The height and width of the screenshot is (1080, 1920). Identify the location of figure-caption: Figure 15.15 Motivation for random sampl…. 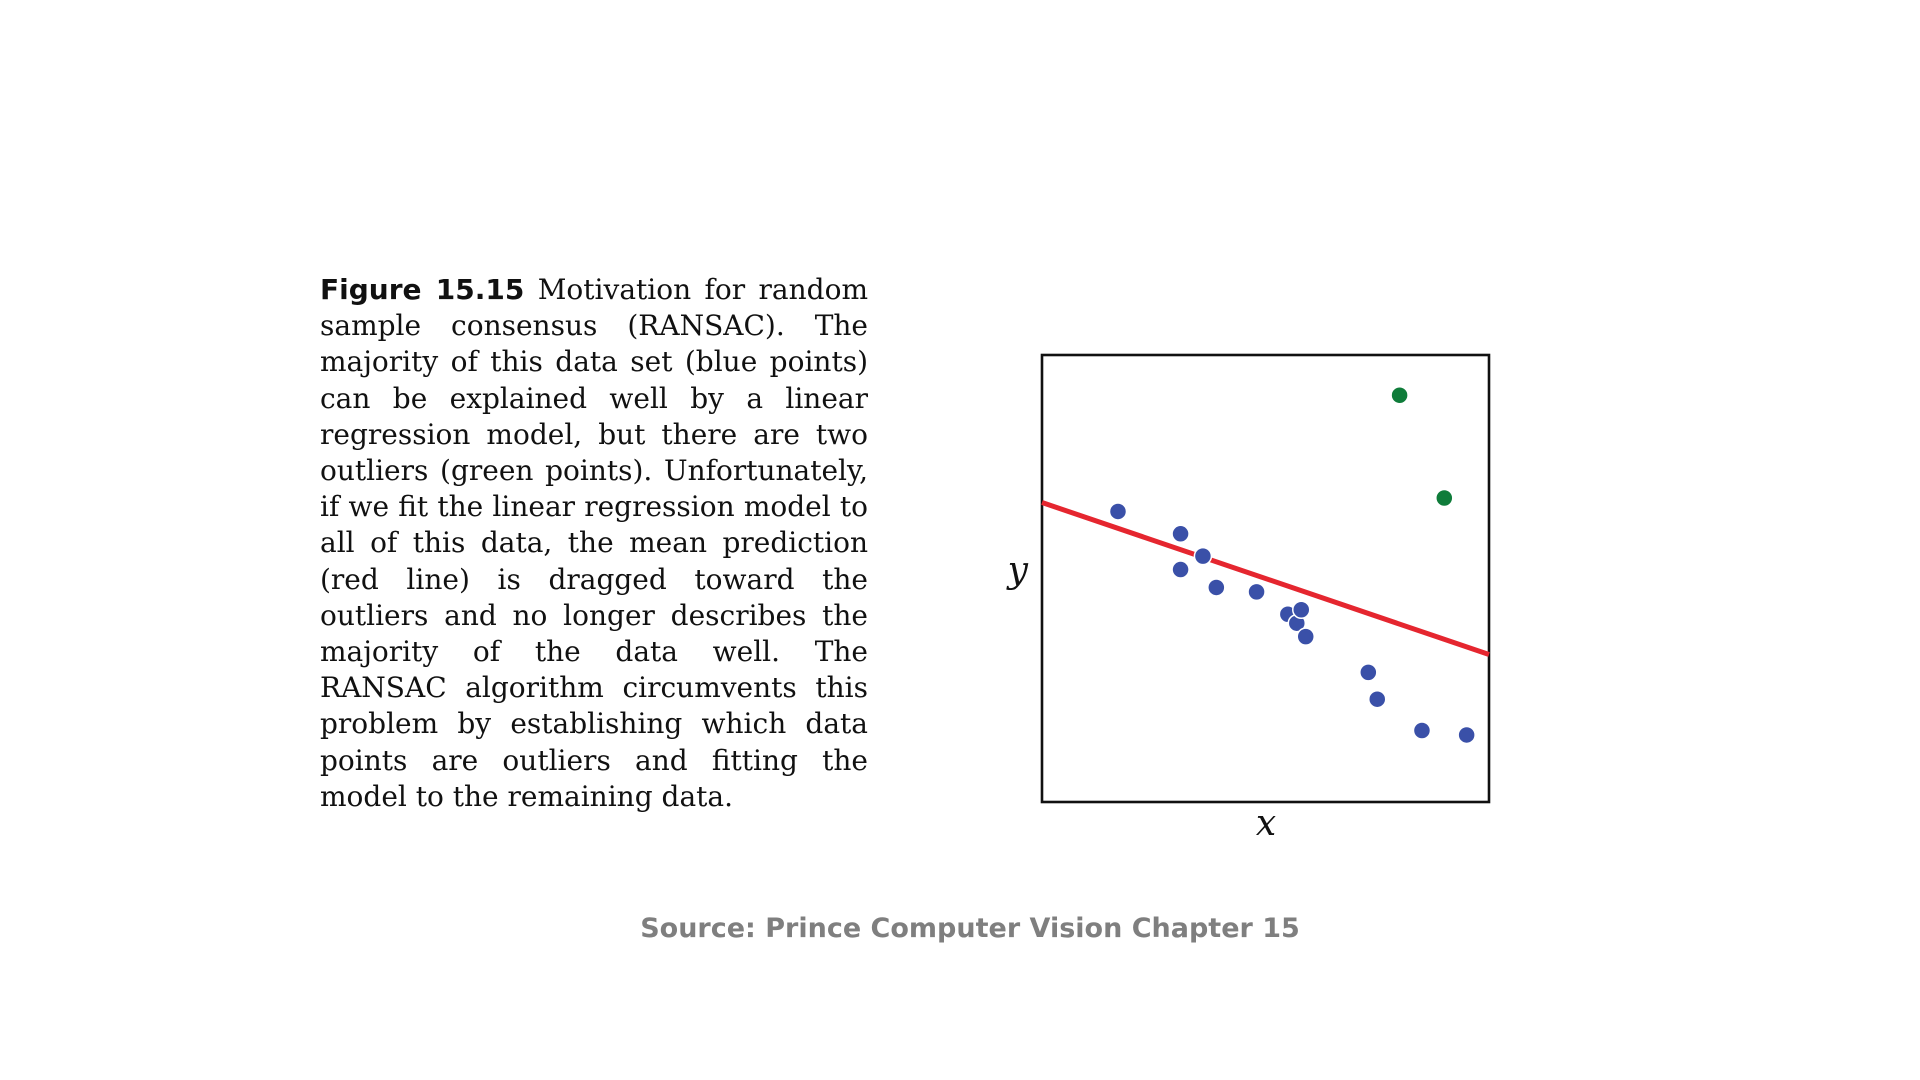
(594, 543).